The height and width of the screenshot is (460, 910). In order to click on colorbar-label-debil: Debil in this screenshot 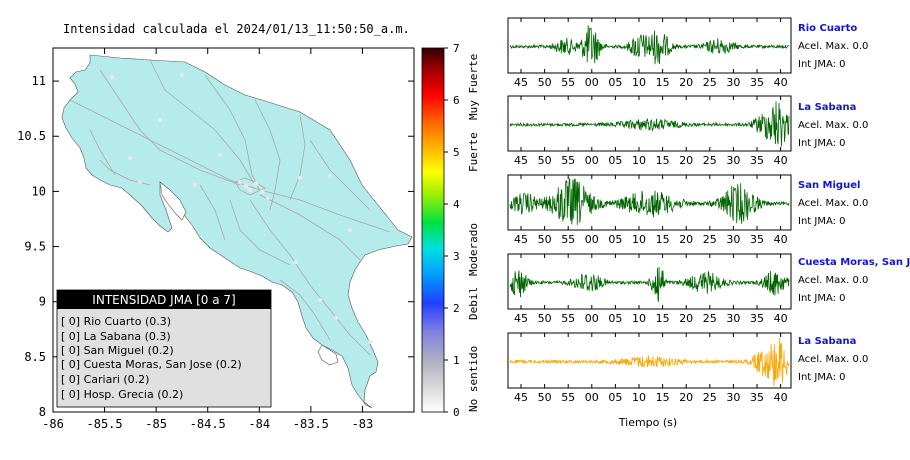, I will do `click(473, 303)`.